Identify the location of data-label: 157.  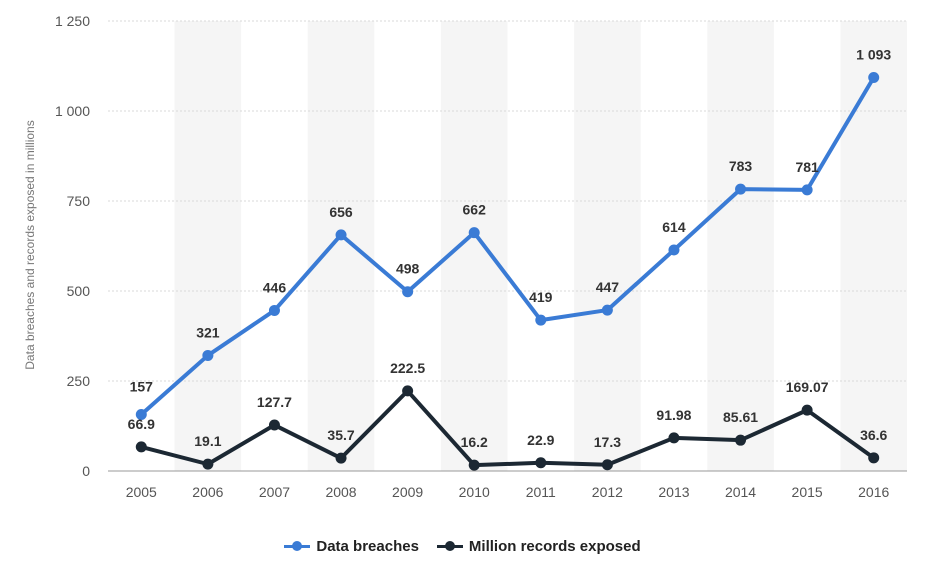
(142, 386).